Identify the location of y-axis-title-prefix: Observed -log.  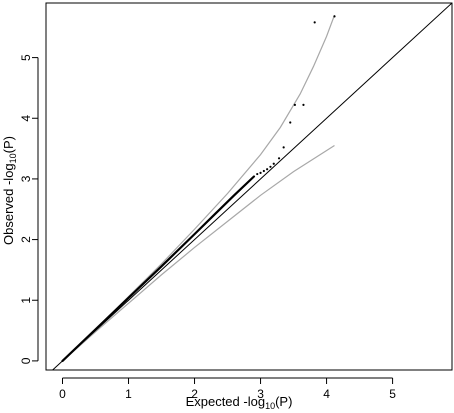
(8, 204).